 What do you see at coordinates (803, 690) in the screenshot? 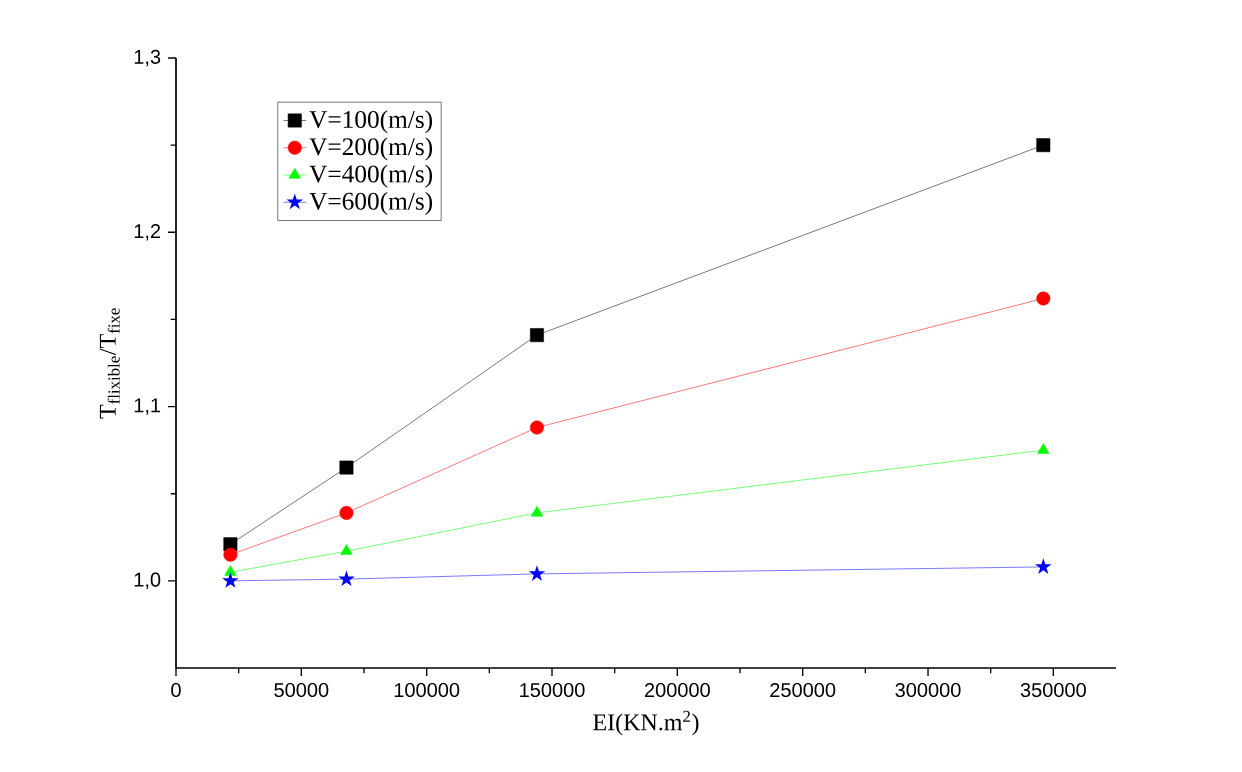
I see `x-tick-label: 250000` at bounding box center [803, 690].